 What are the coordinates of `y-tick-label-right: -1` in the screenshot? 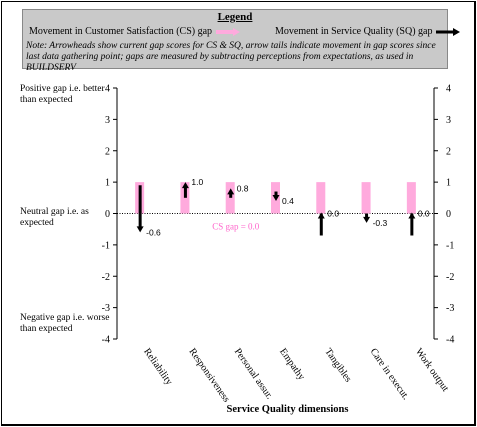 It's located at (450, 245).